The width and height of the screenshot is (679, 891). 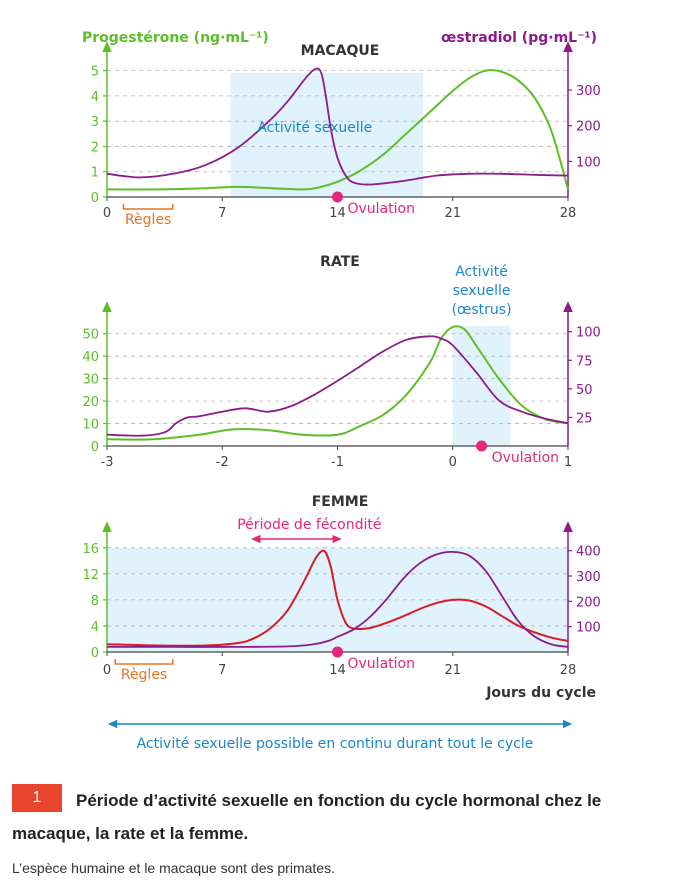 I want to click on left-tick-label: 30, so click(x=90, y=380).